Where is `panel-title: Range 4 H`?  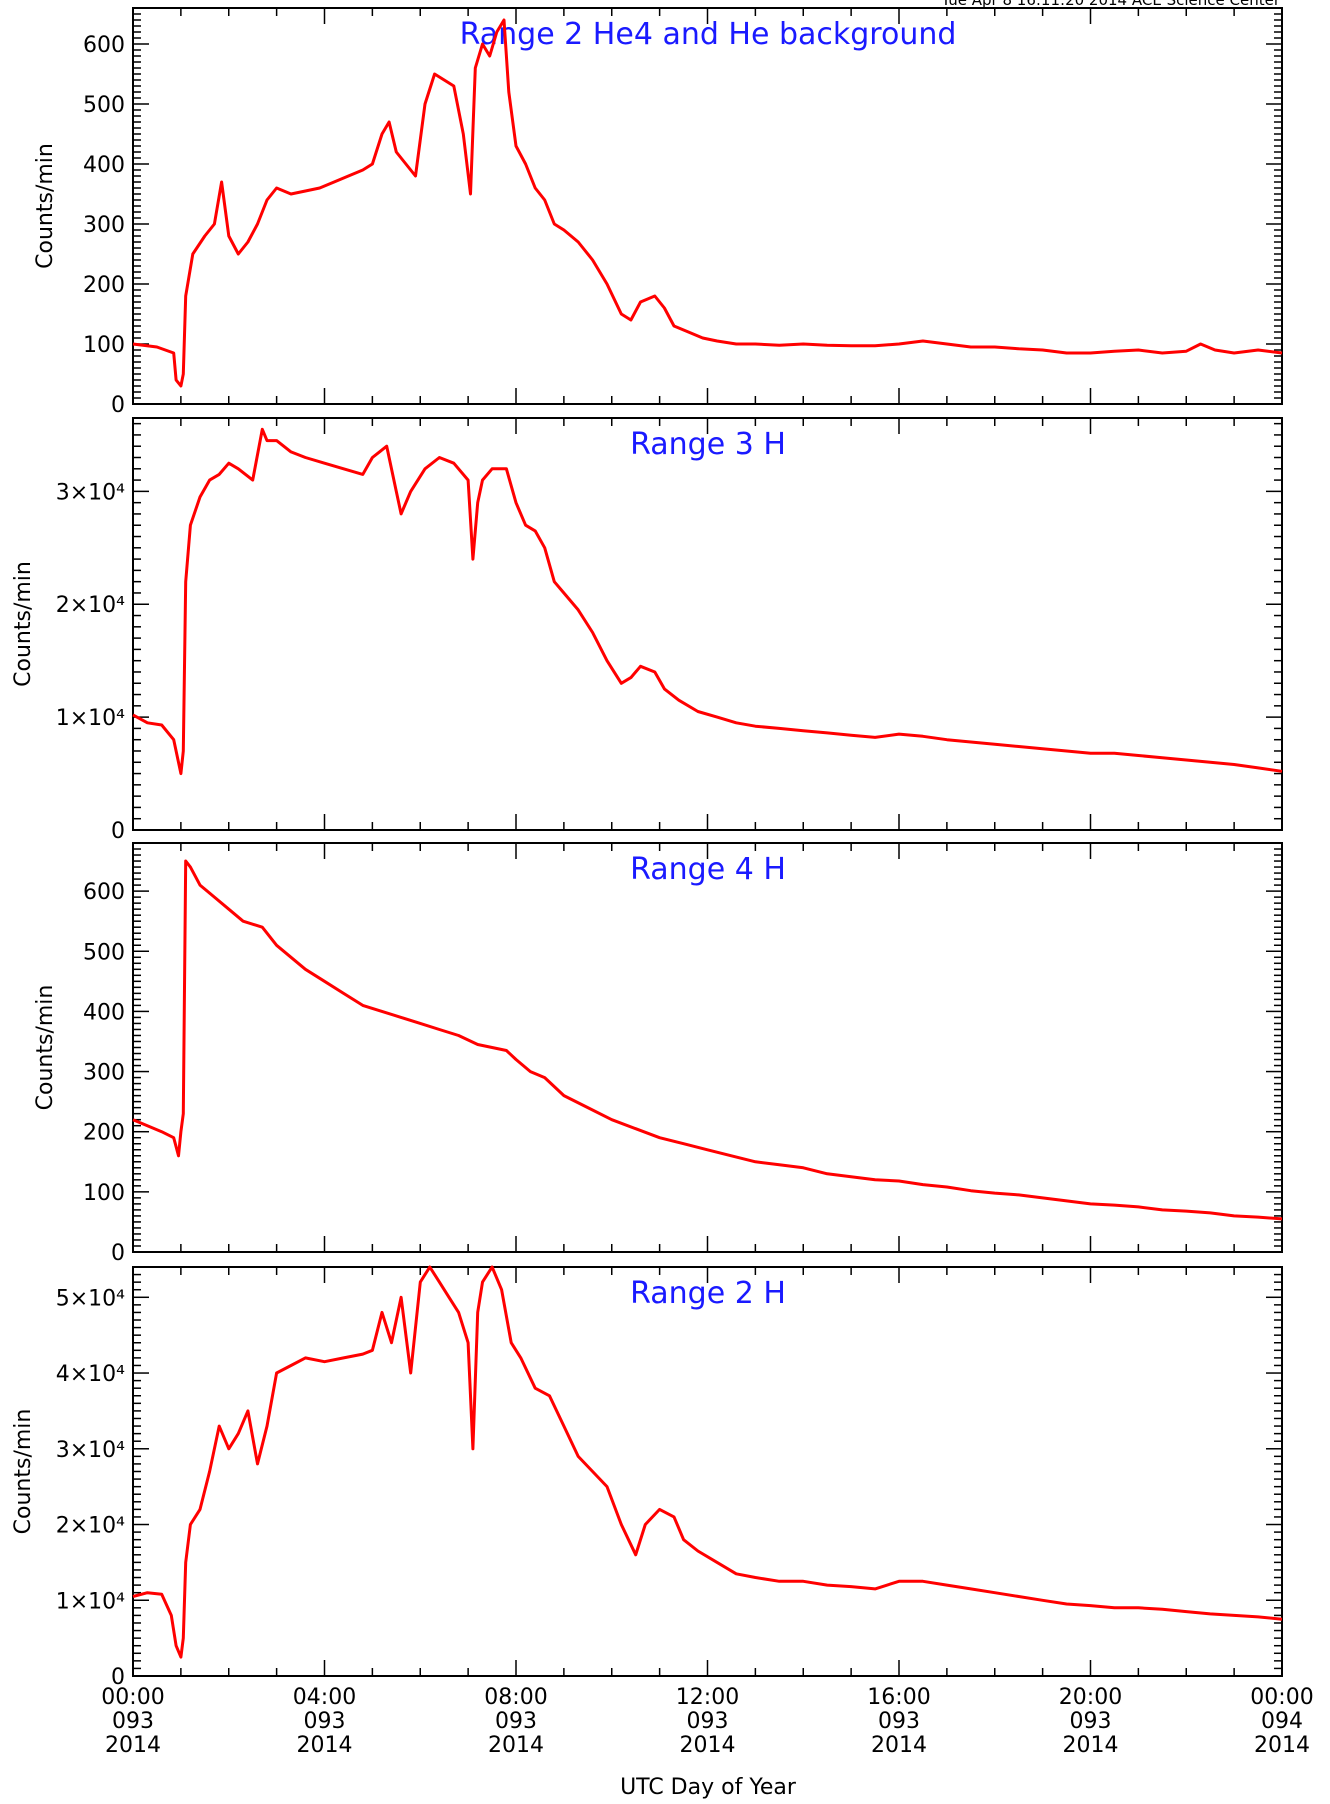
panel-title: Range 4 H is located at coordinates (708, 869).